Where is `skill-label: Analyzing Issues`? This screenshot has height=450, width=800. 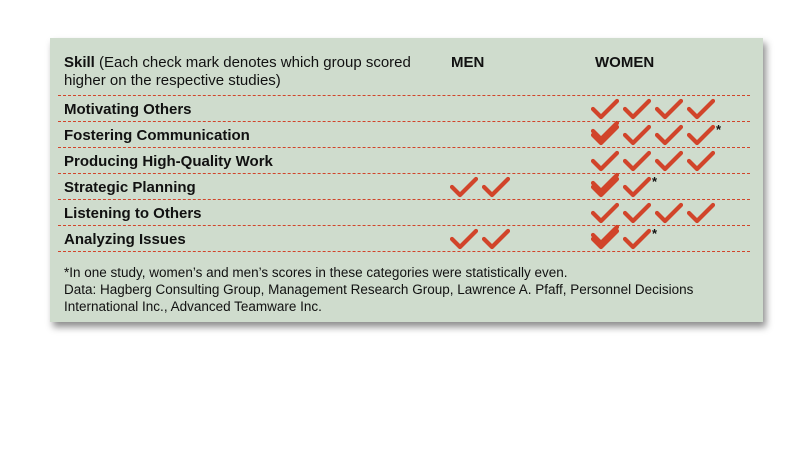 skill-label: Analyzing Issues is located at coordinates (125, 239).